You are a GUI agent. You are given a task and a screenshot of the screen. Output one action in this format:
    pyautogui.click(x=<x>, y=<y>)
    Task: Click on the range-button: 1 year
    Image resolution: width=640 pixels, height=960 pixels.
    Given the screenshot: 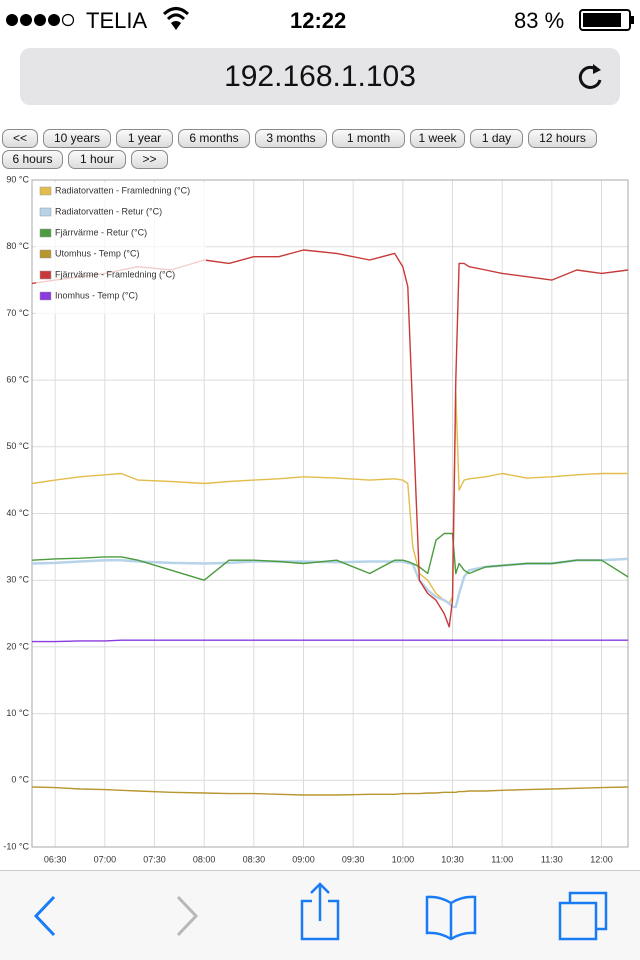 What is the action you would take?
    pyautogui.click(x=144, y=138)
    